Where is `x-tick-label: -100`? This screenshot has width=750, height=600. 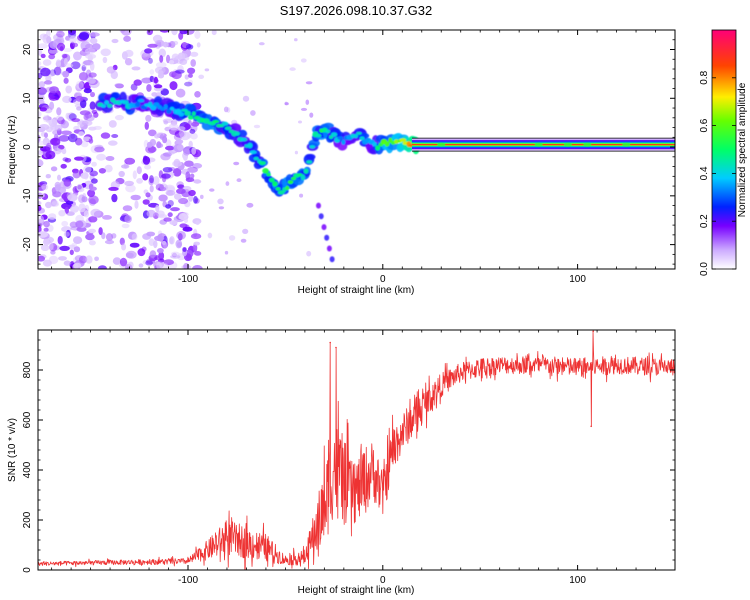 x-tick-label: -100 is located at coordinates (188, 580).